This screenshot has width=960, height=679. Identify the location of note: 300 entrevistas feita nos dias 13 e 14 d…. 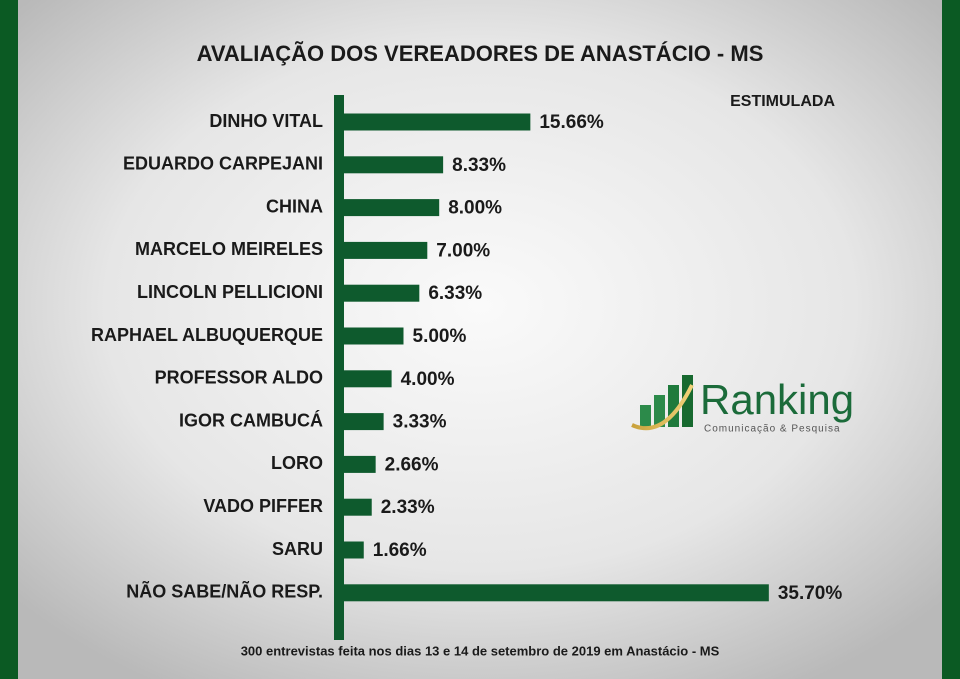
(480, 650).